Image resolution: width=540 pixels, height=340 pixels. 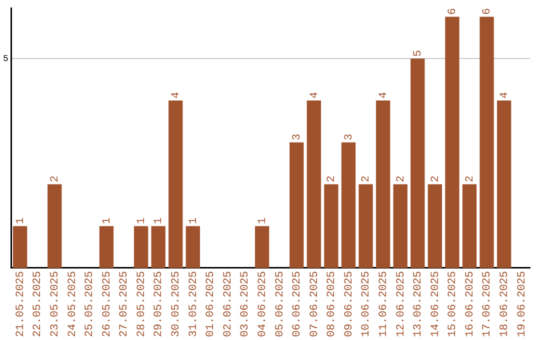 I want to click on x-tick-label: 07.06.2025, so click(x=314, y=304).